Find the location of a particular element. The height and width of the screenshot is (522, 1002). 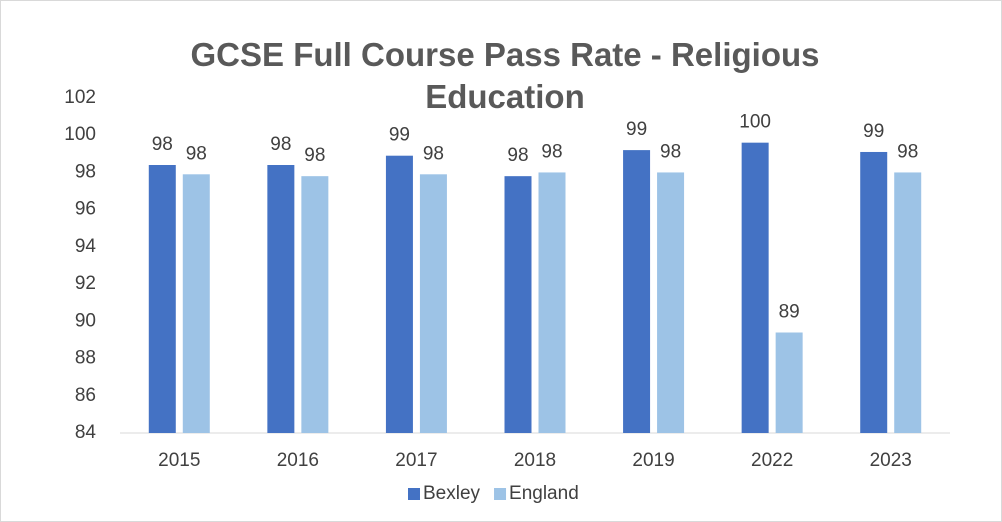

x-tick-label: 2023 is located at coordinates (891, 460).